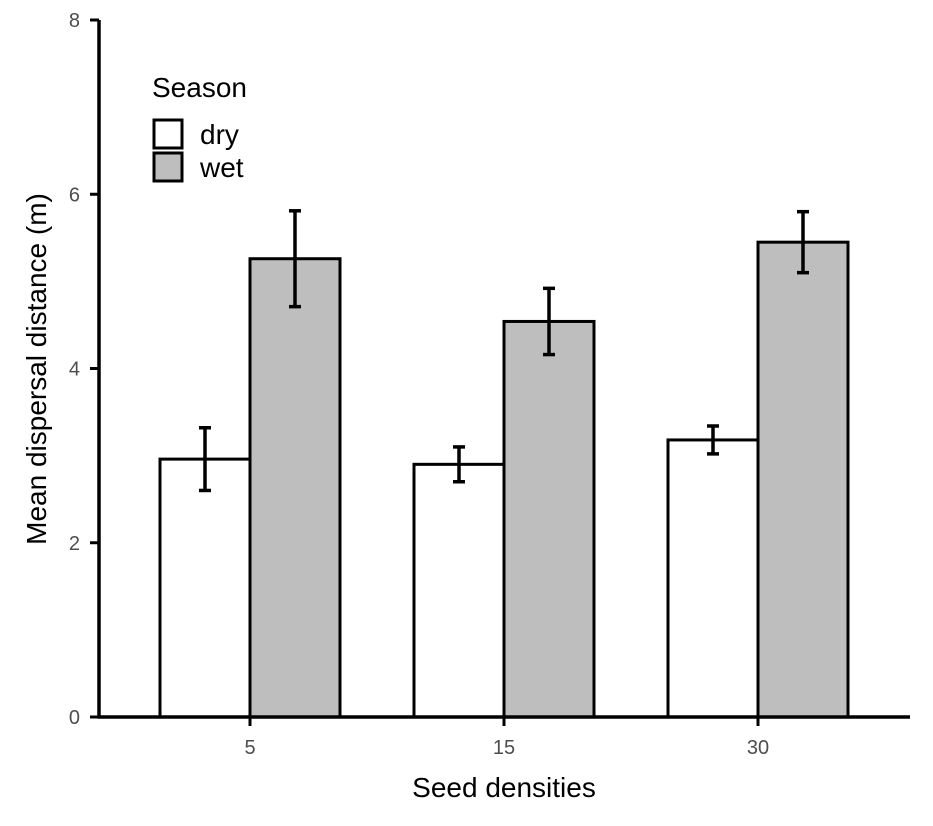  What do you see at coordinates (219, 134) in the screenshot?
I see `legend-label-dry: dry` at bounding box center [219, 134].